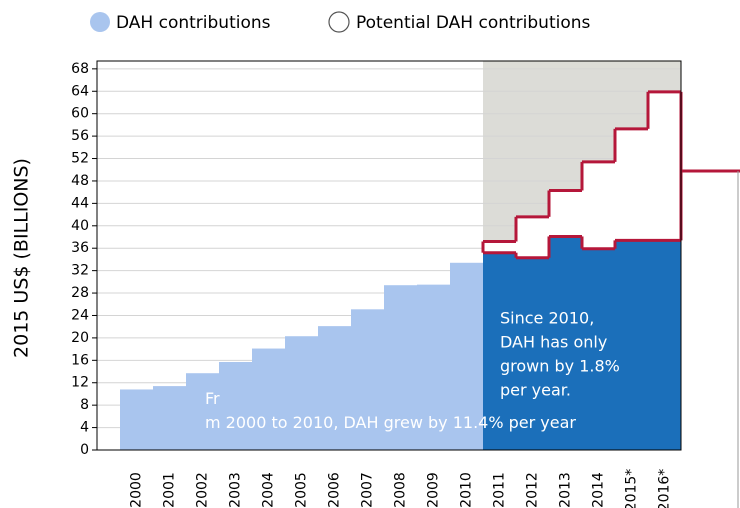  Describe the element at coordinates (80, 383) in the screenshot. I see `y-tick-label: 12` at that location.